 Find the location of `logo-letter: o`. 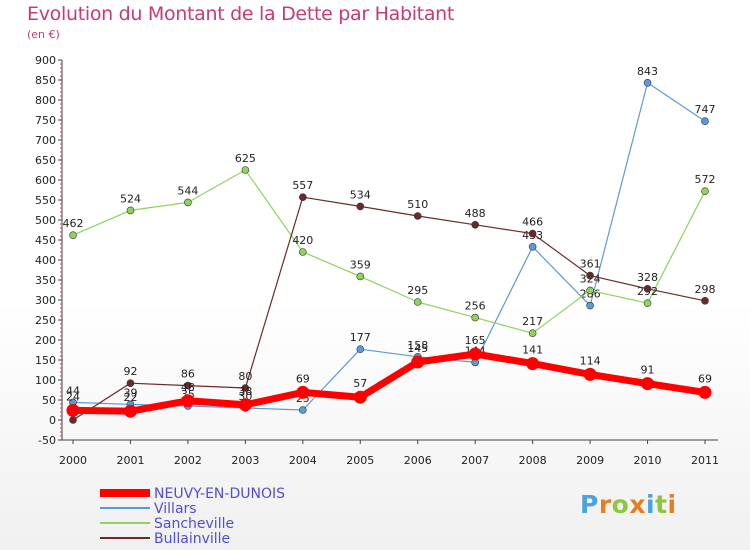

logo-letter: o is located at coordinates (620, 504).